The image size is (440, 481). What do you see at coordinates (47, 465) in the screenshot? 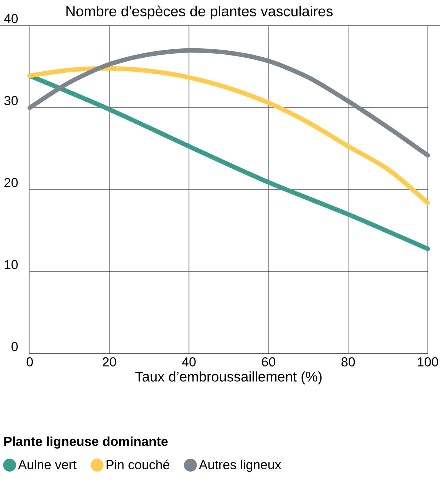
I see `legend-label: Aulne vert` at bounding box center [47, 465].